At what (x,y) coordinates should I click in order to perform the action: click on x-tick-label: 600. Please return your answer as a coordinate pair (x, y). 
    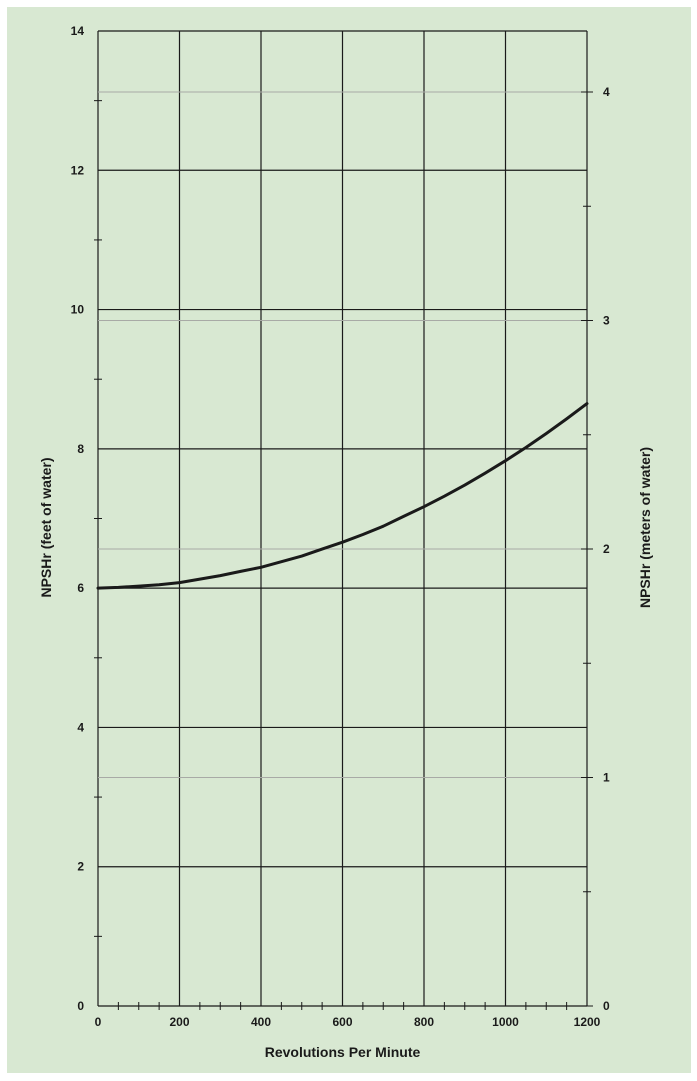
    Looking at the image, I should click on (342, 1022).